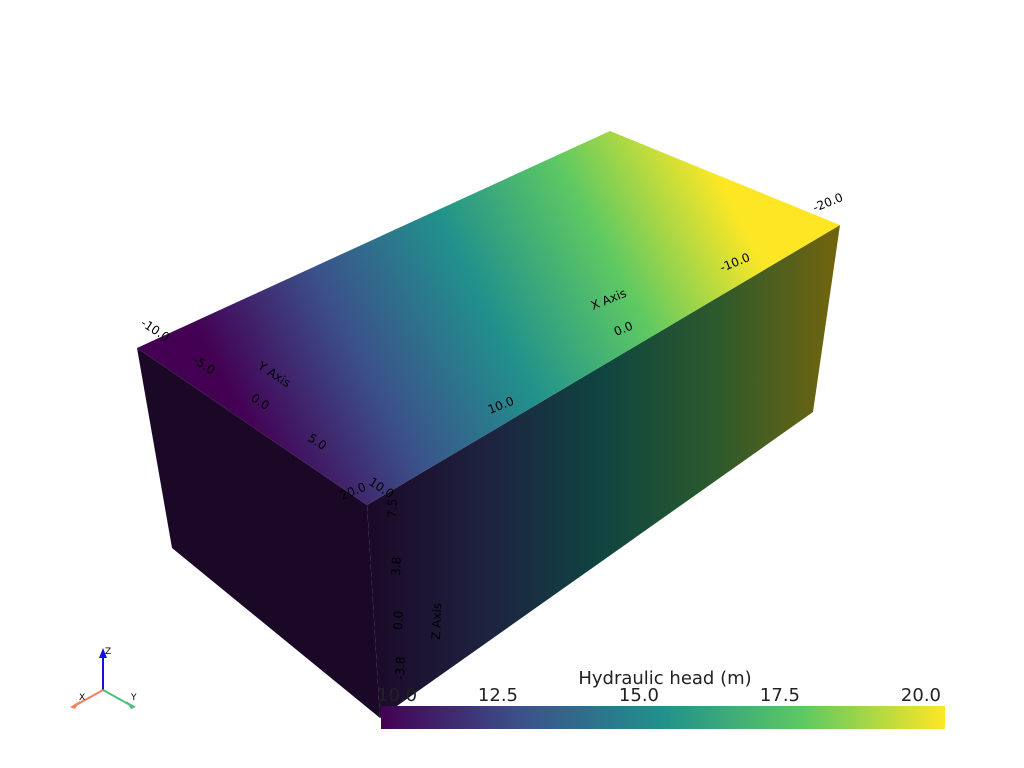  I want to click on z-title: Z Axis, so click(436, 621).